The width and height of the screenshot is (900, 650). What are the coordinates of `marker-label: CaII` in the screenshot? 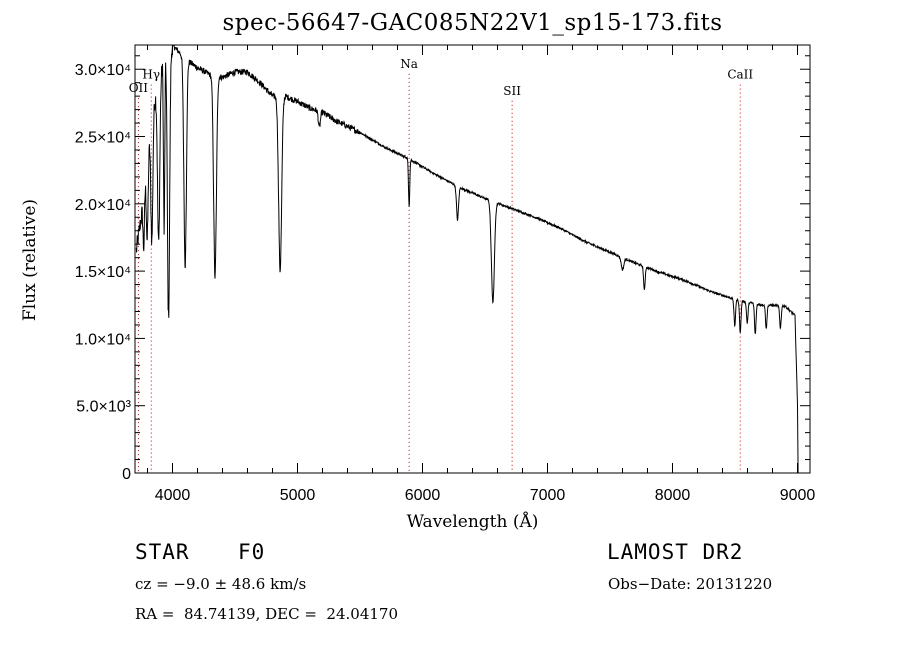 It's located at (740, 75).